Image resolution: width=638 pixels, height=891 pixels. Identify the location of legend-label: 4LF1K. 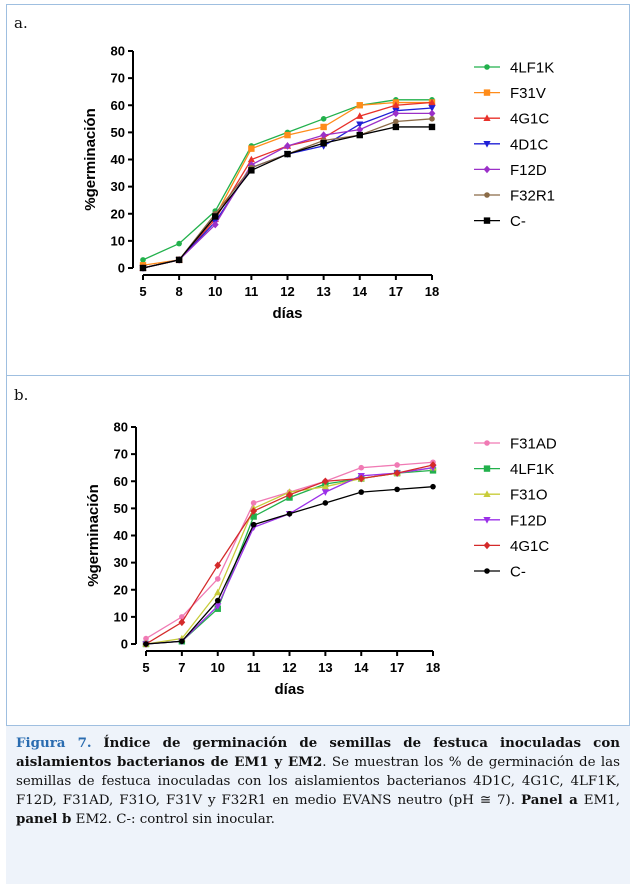
(532, 469).